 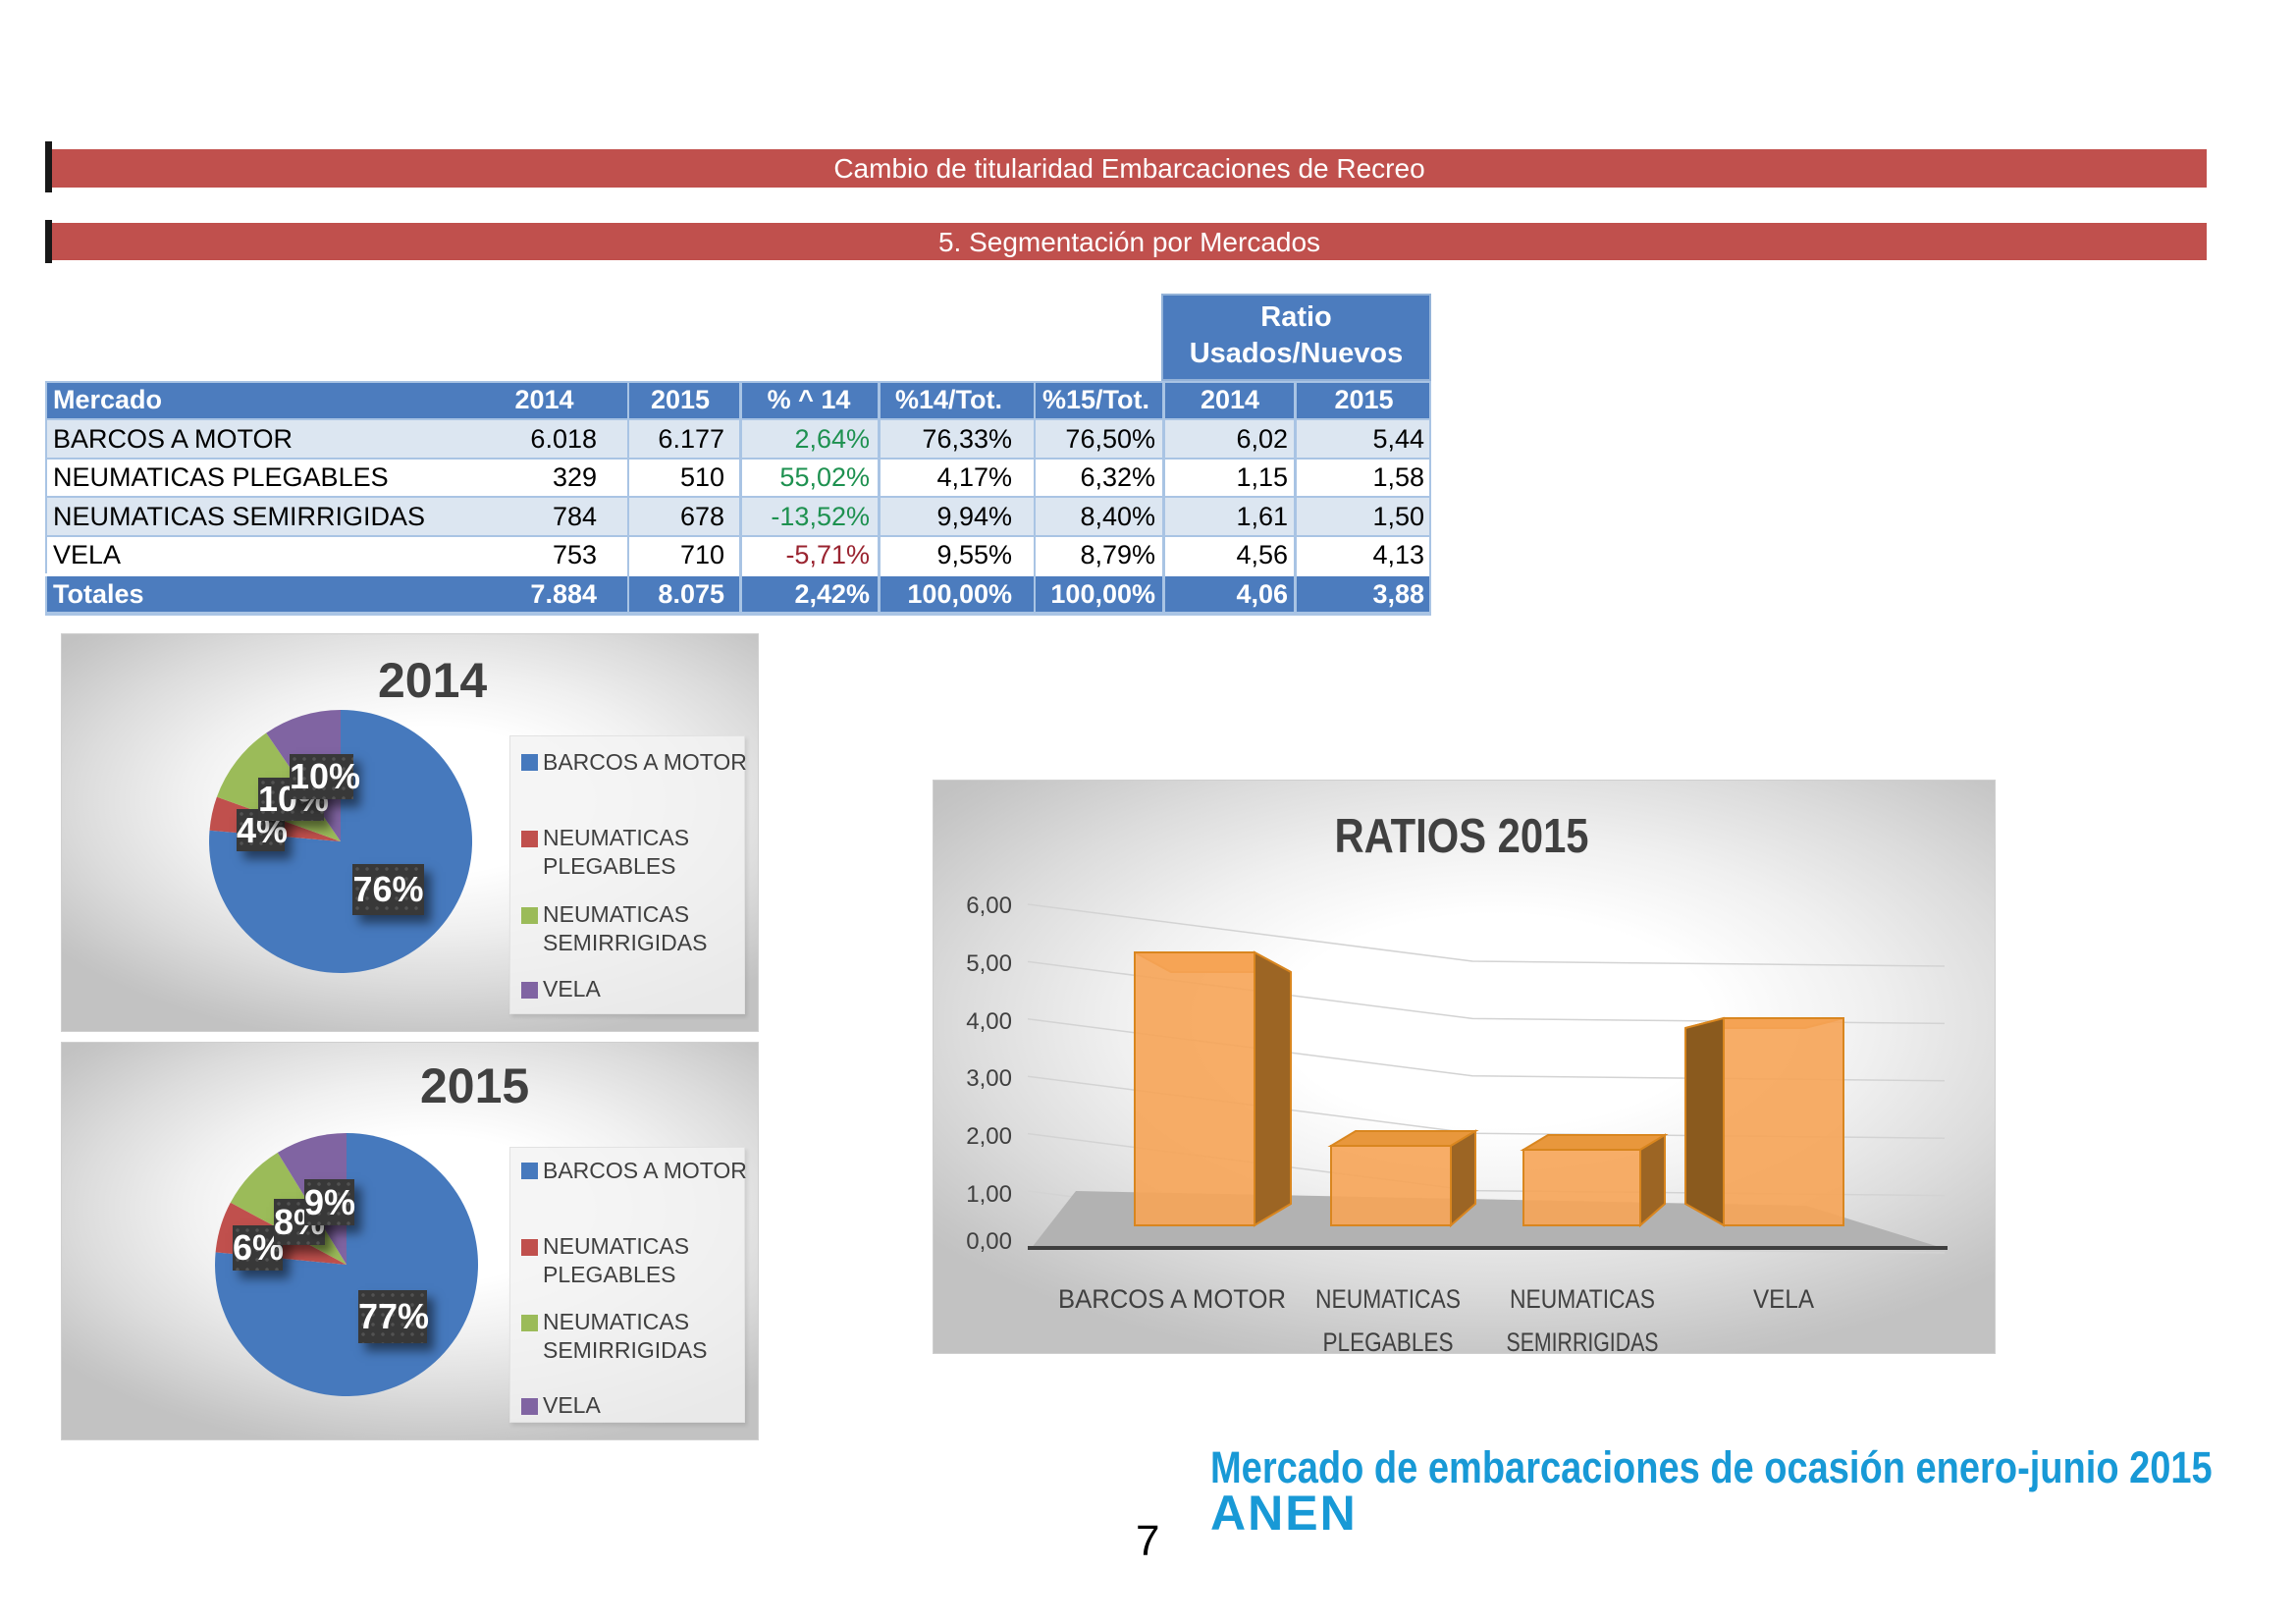 What do you see at coordinates (1583, 1339) in the screenshot?
I see `svg-text: SEMIRRIGIDAS` at bounding box center [1583, 1339].